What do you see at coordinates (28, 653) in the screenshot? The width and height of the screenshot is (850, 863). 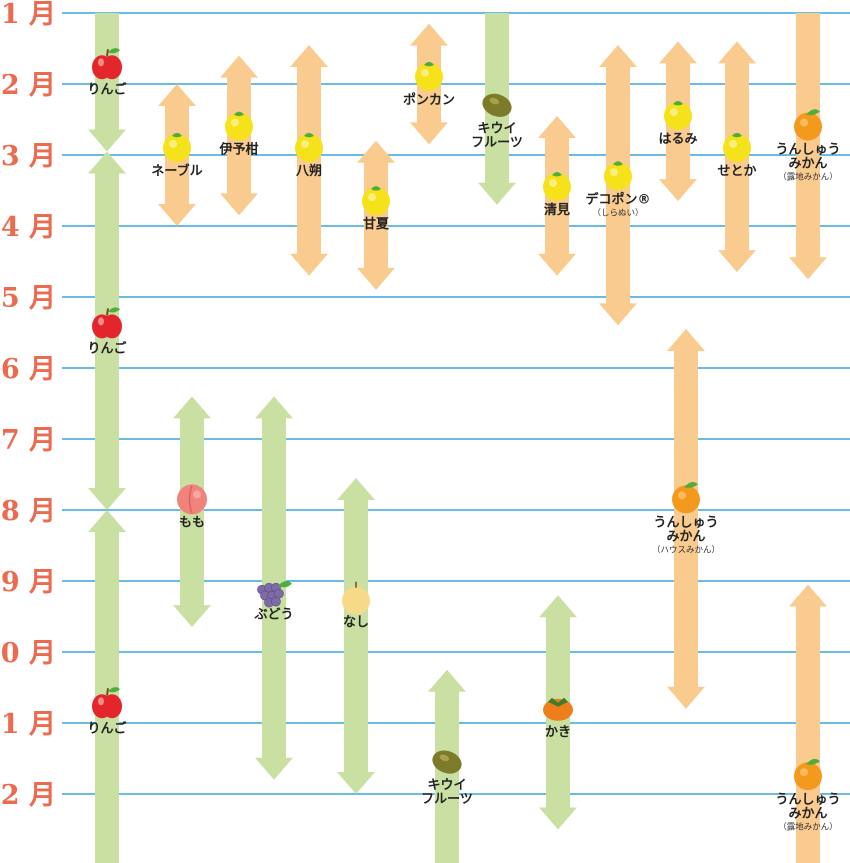 I see `month-label-10: 10 月` at bounding box center [28, 653].